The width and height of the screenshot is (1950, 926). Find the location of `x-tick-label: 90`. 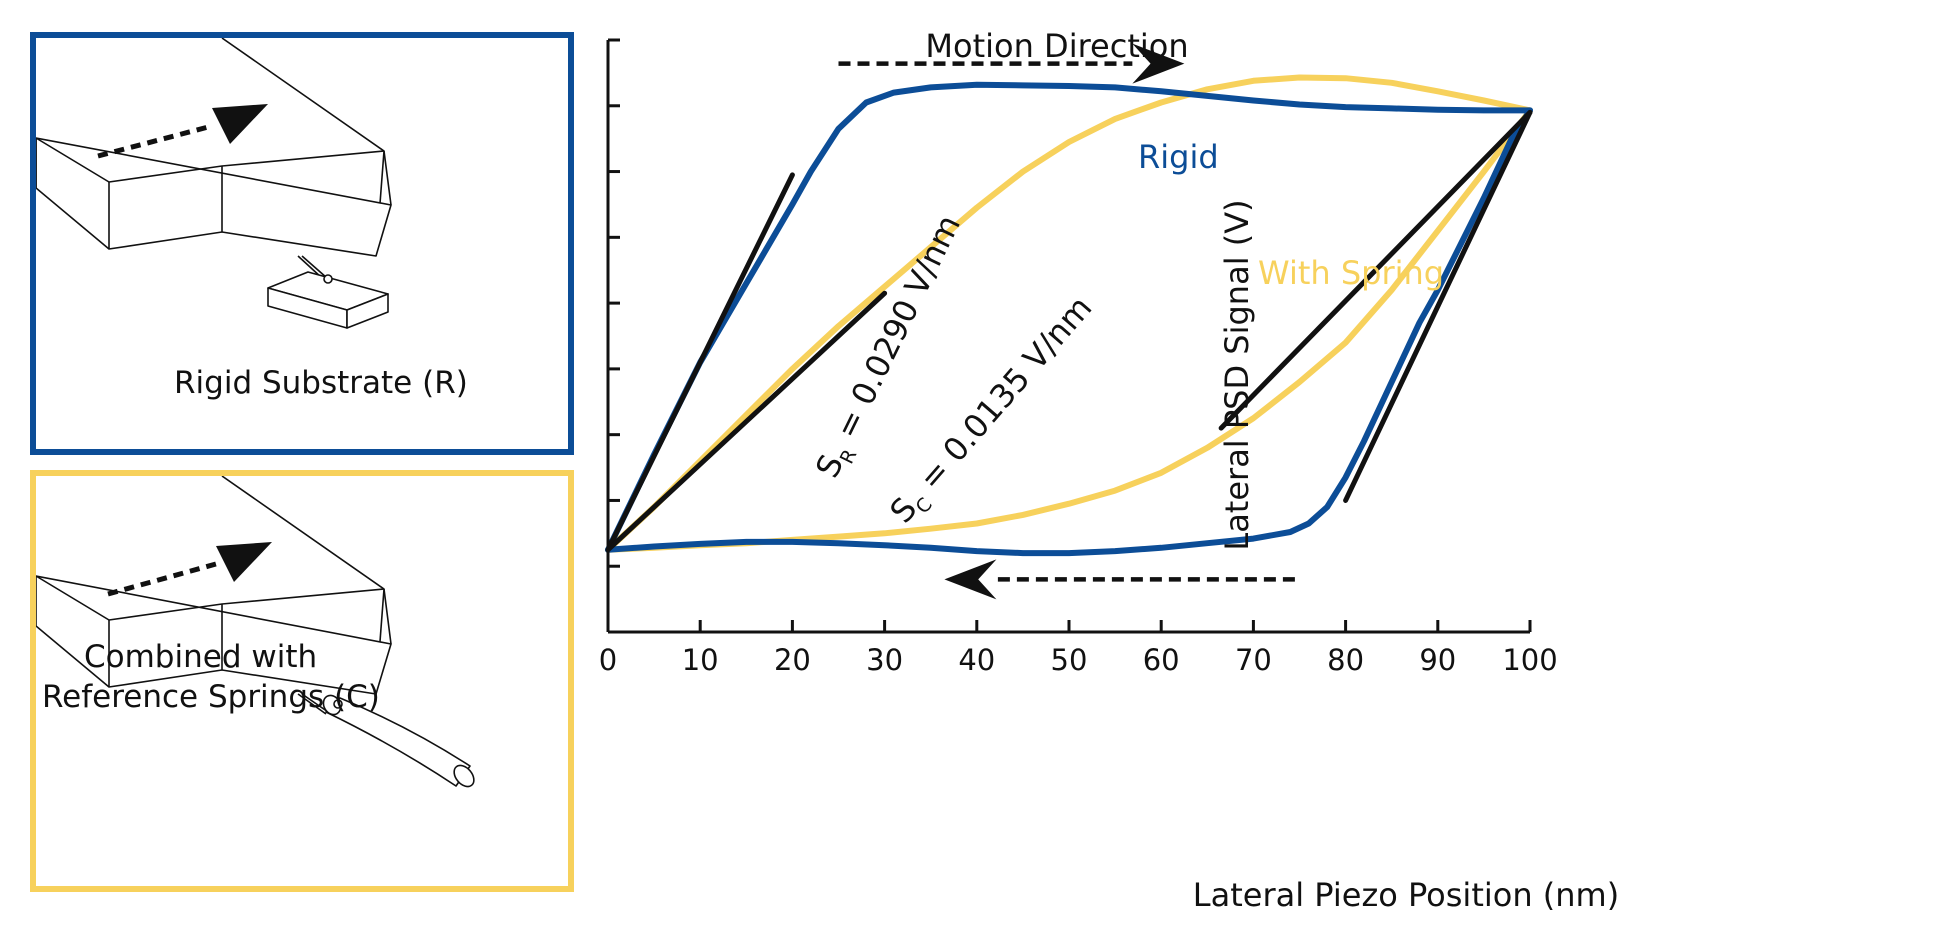

x-tick-label: 90 is located at coordinates (1437, 660).